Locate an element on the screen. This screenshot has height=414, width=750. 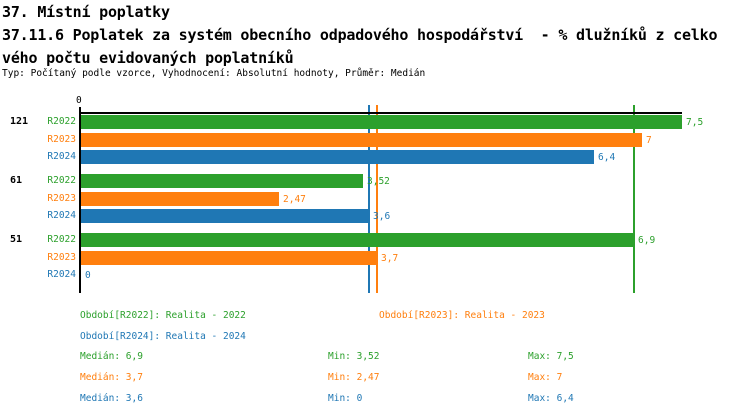
bar-value-label: 2,47 is located at coordinates (294, 199).